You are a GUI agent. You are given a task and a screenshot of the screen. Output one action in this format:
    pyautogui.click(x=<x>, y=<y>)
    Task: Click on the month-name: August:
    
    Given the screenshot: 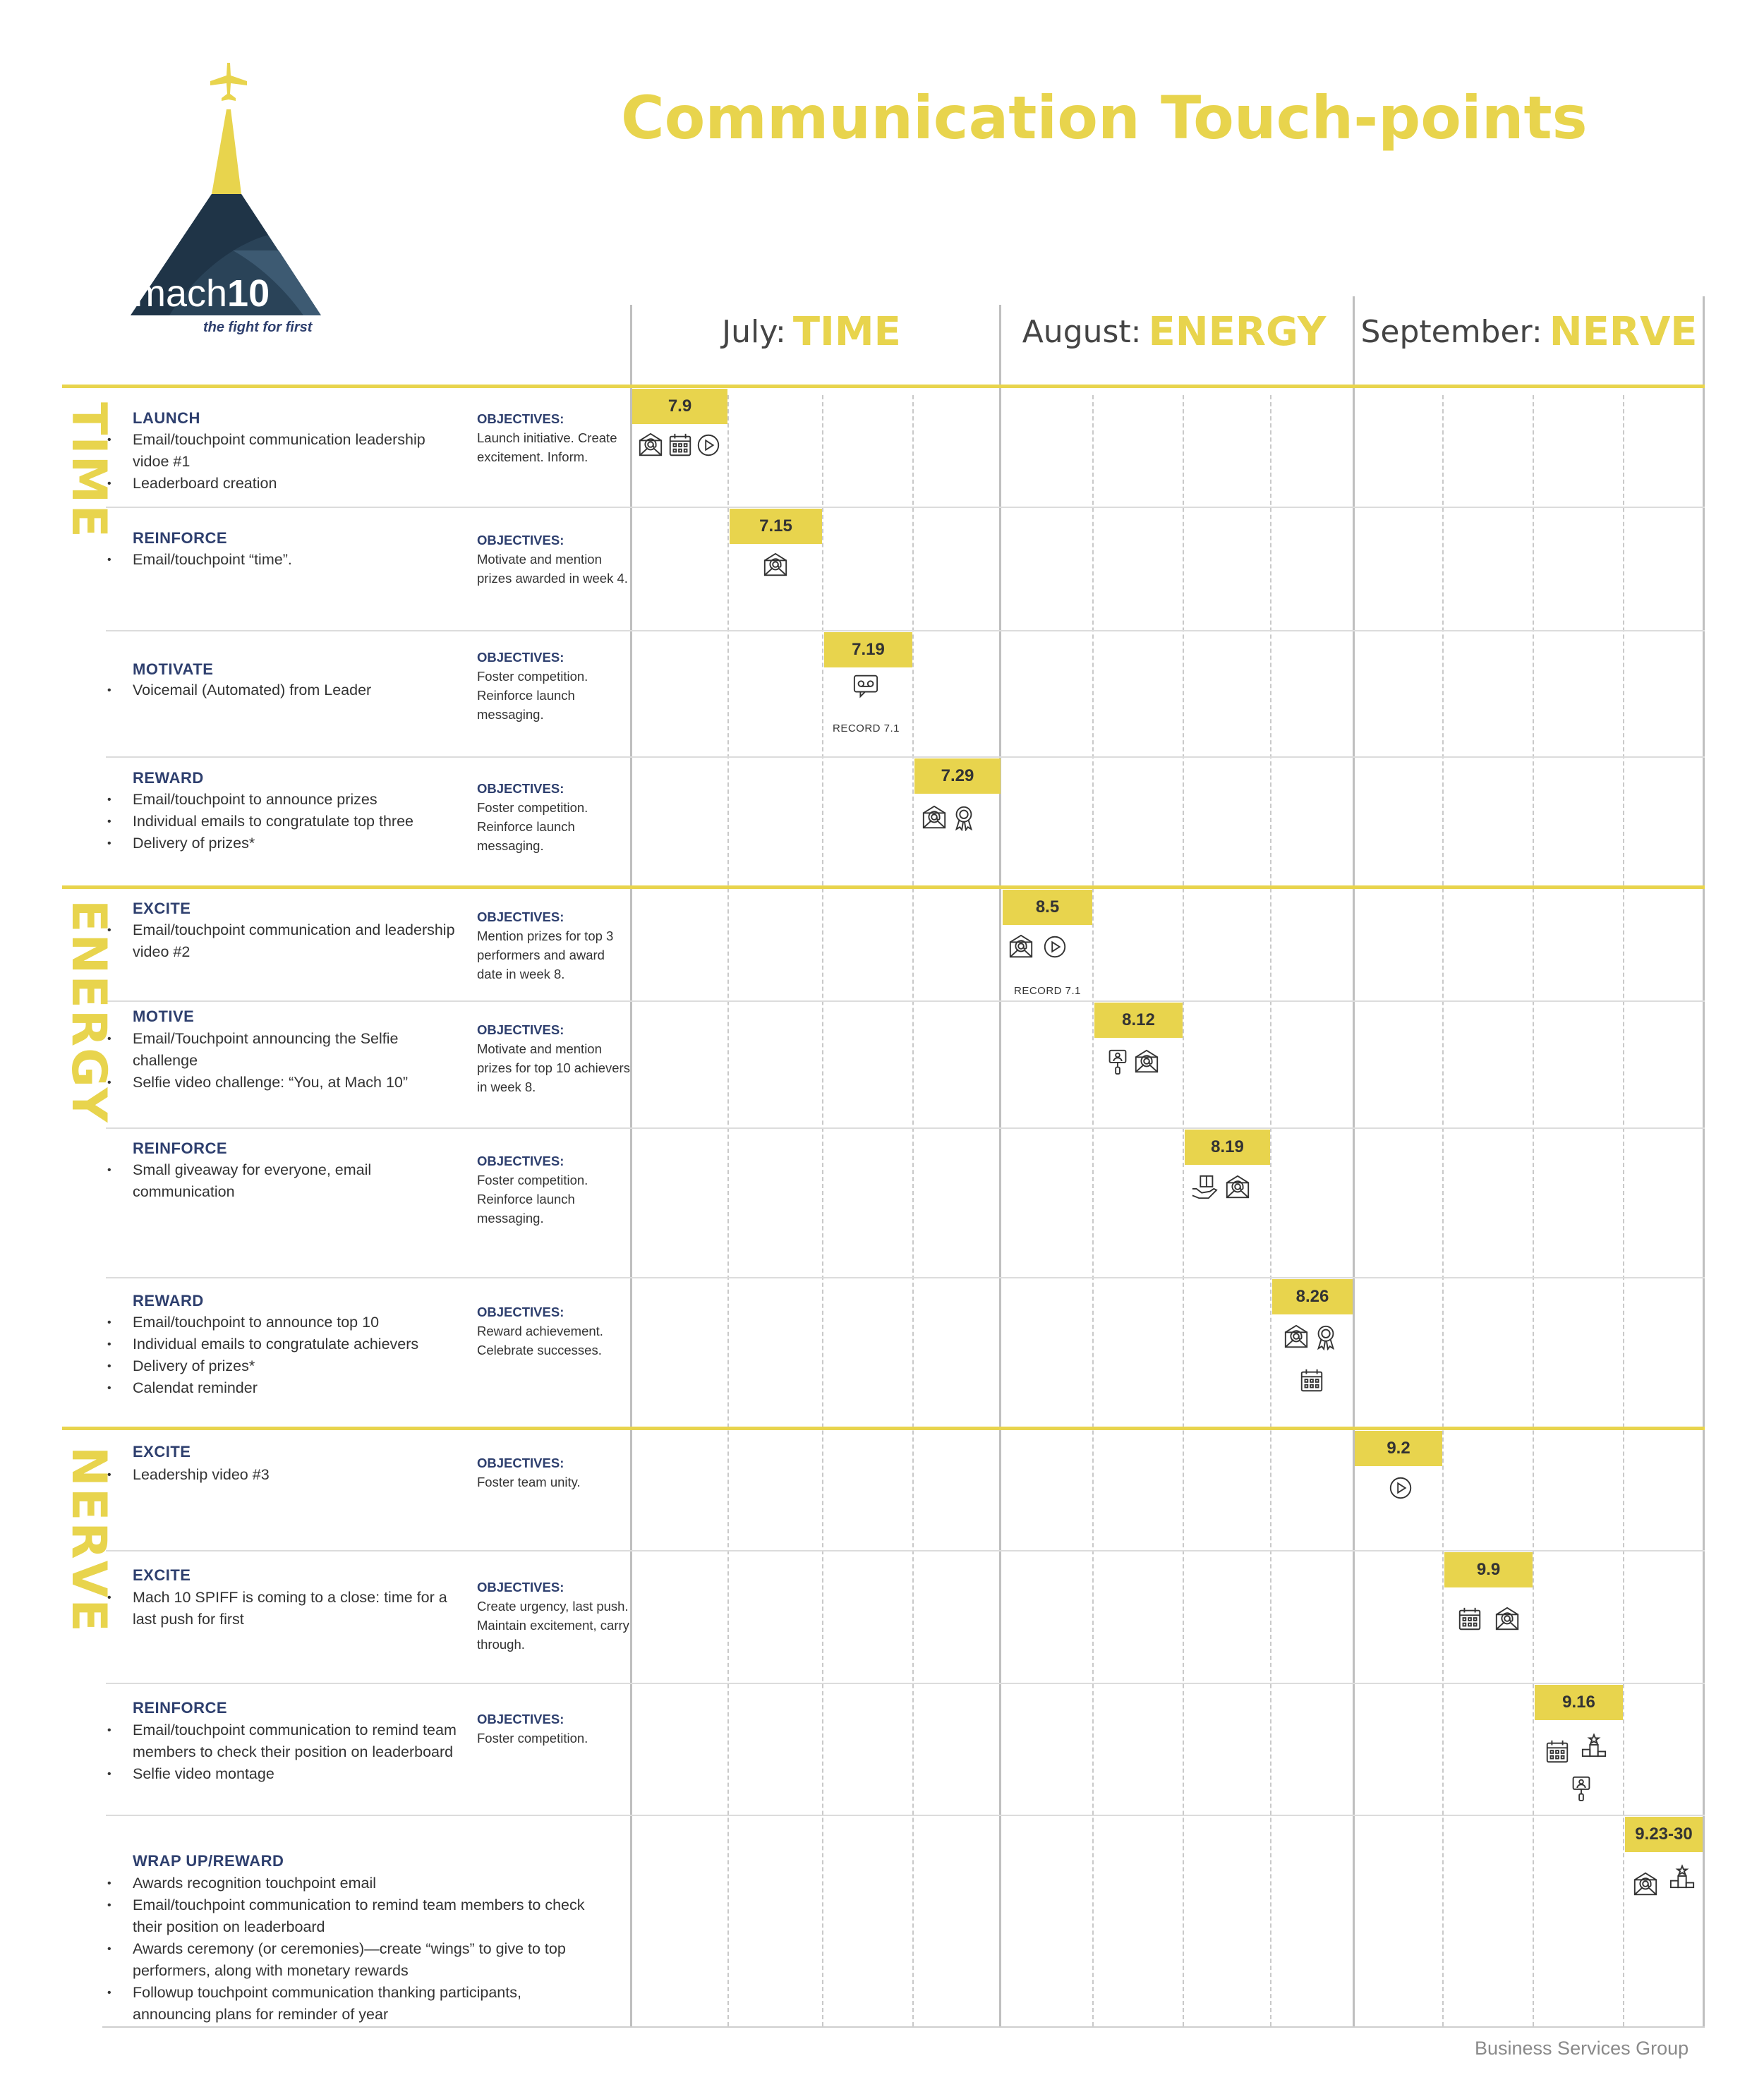 What is the action you would take?
    pyautogui.click(x=1082, y=331)
    